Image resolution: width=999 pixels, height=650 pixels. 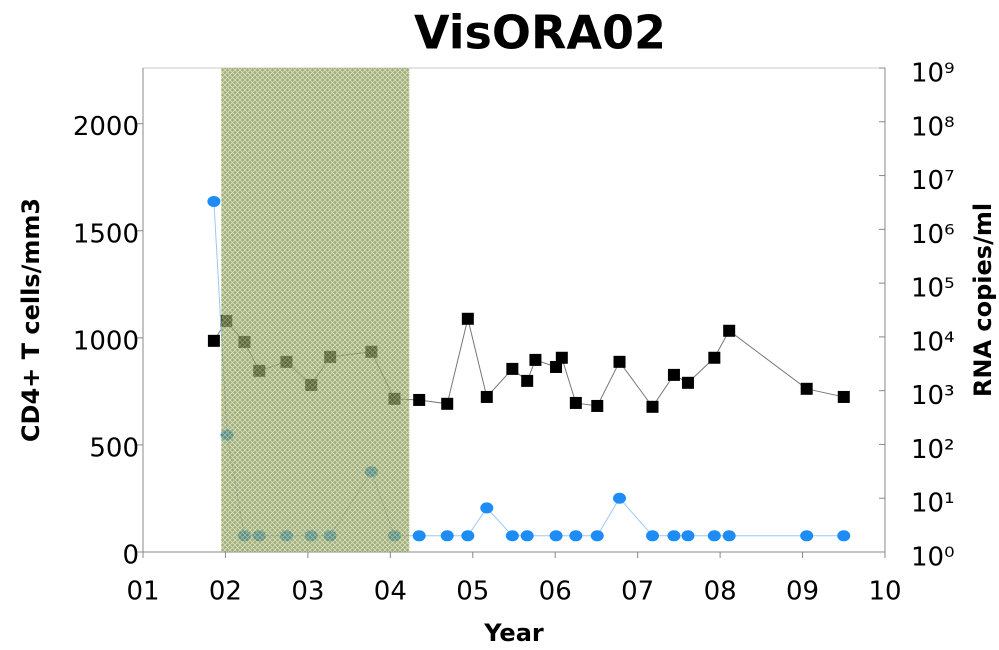 What do you see at coordinates (472, 592) in the screenshot?
I see `x-tick-label: 05` at bounding box center [472, 592].